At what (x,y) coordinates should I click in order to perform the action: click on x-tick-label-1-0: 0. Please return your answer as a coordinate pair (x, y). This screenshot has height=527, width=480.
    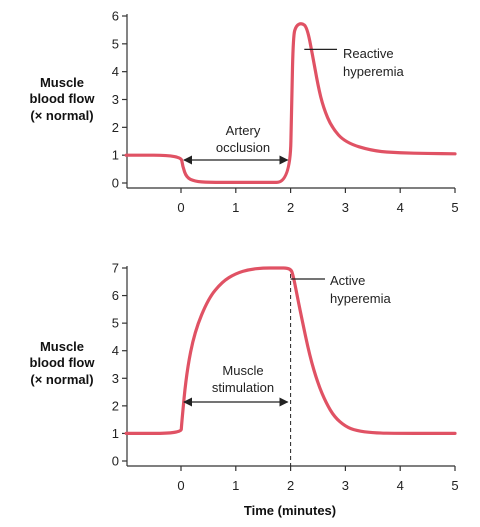
    Looking at the image, I should click on (180, 207).